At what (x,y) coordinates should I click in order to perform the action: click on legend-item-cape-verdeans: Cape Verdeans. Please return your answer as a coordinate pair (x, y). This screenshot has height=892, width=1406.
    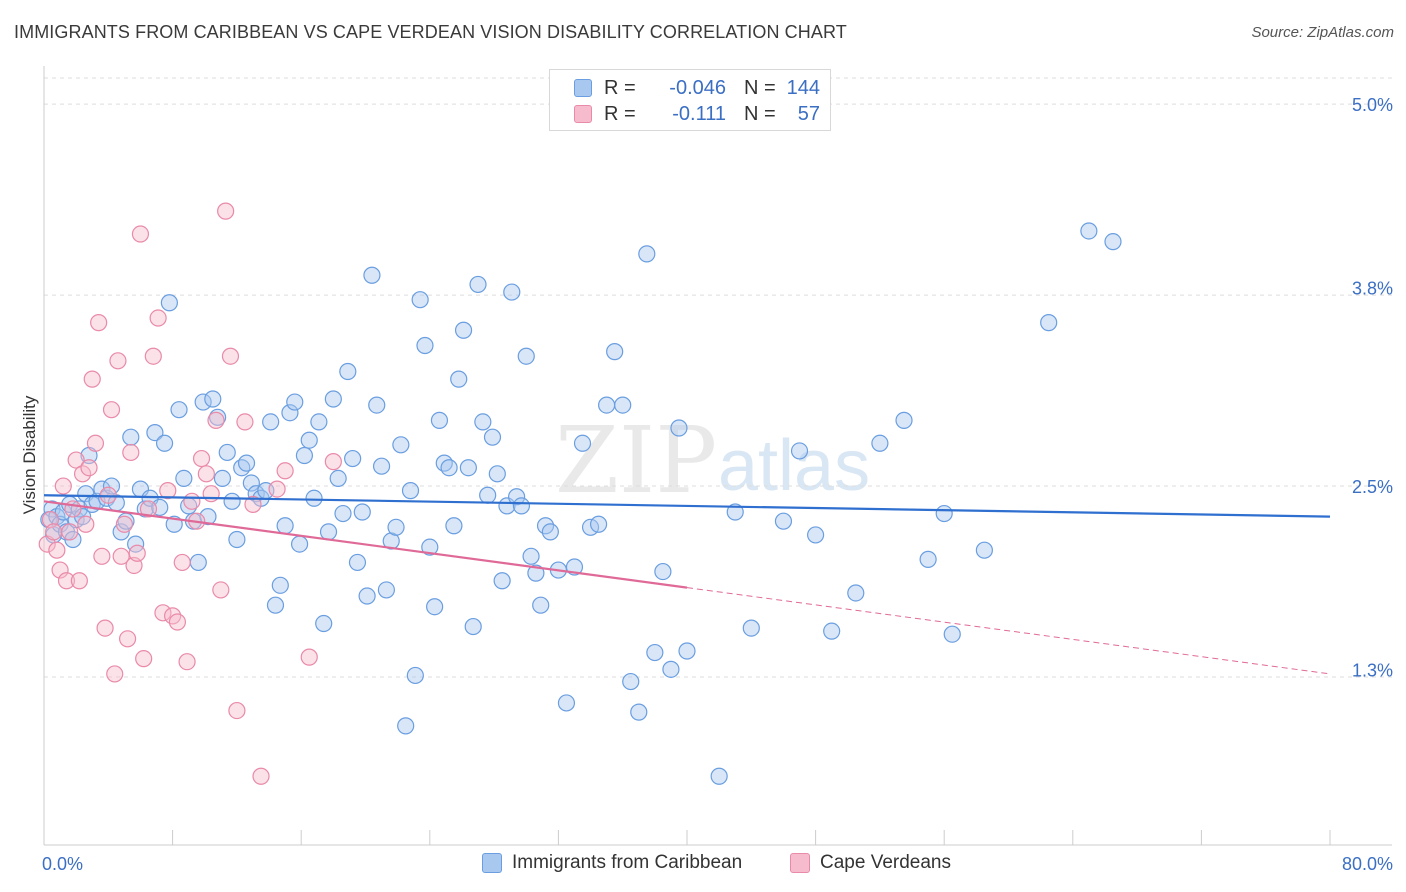
    Looking at the image, I should click on (870, 863).